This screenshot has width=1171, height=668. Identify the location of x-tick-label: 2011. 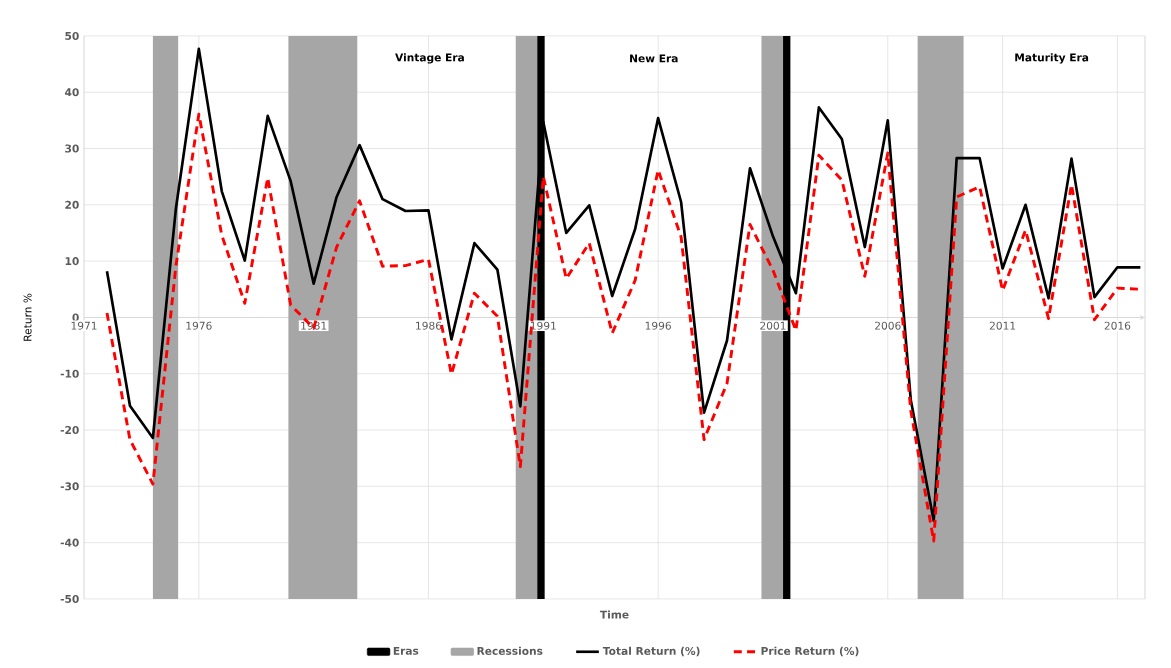
(1002, 325).